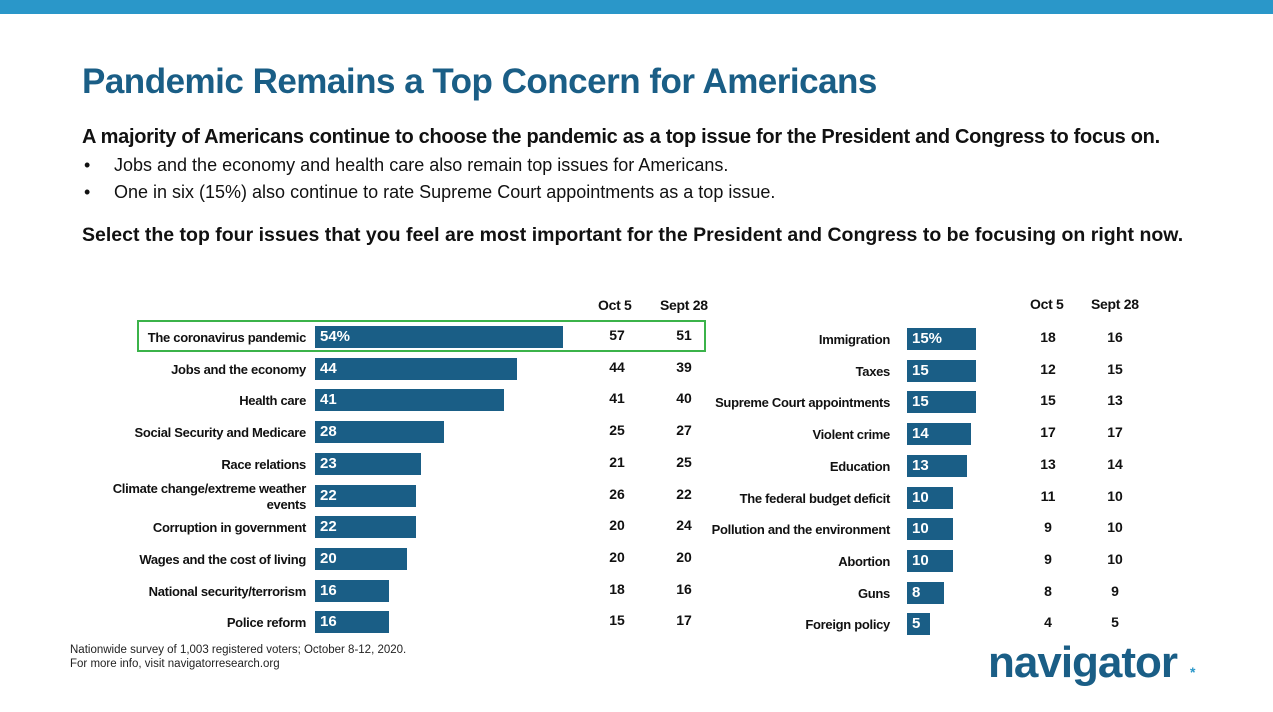  I want to click on right-category-label: Supreme Court appointments, so click(802, 403).